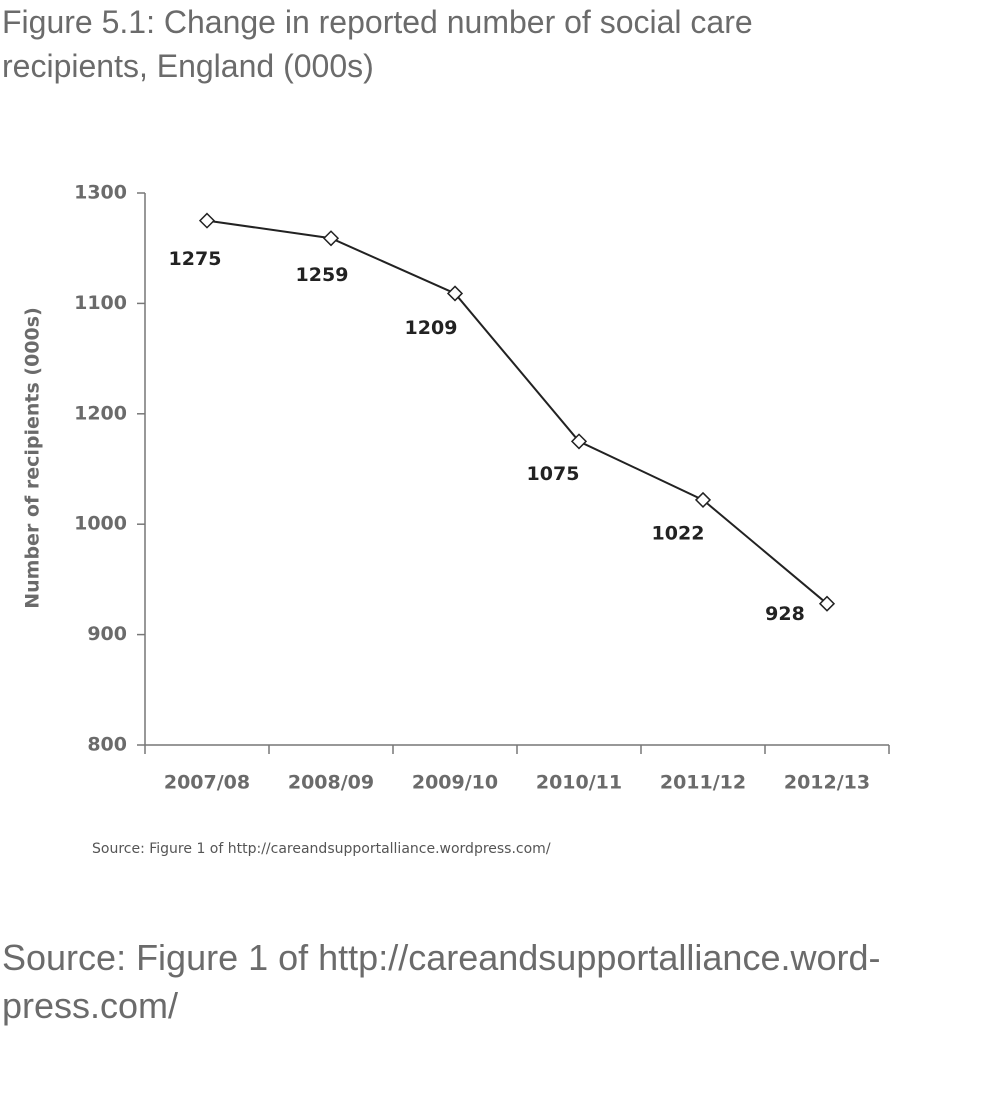  What do you see at coordinates (455, 783) in the screenshot?
I see `x-tick-label: 2009/10` at bounding box center [455, 783].